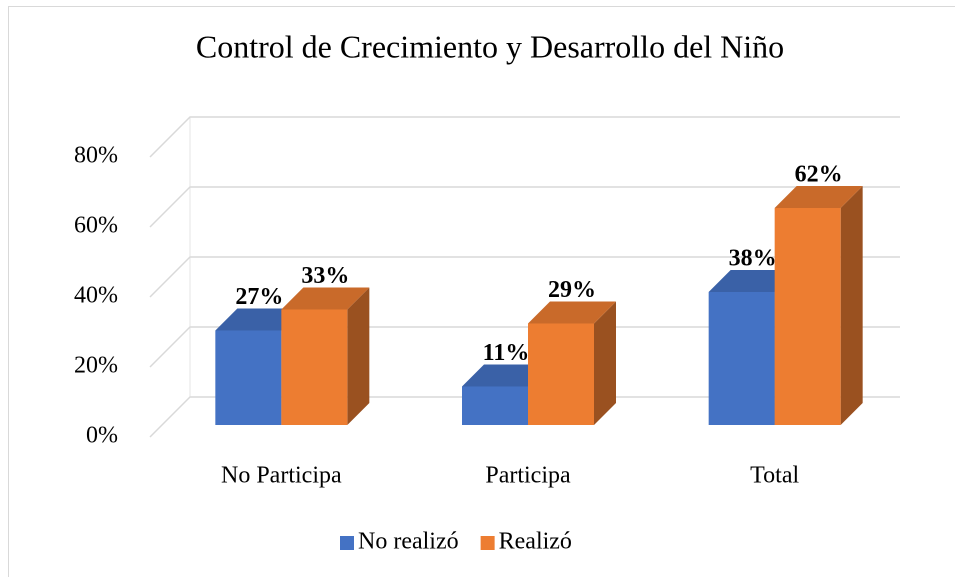  What do you see at coordinates (774, 476) in the screenshot?
I see `x-tick-label: Total` at bounding box center [774, 476].